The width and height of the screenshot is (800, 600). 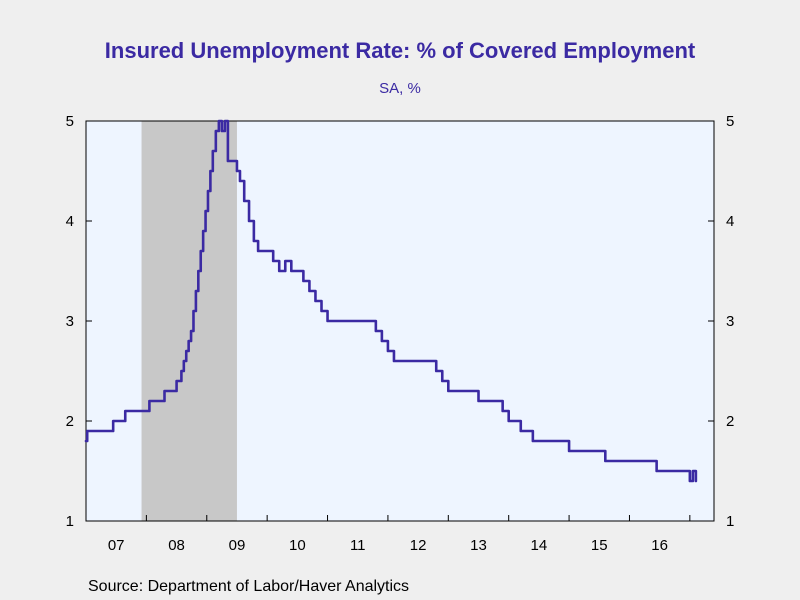 What do you see at coordinates (730, 321) in the screenshot?
I see `y-tick-label-right: 3` at bounding box center [730, 321].